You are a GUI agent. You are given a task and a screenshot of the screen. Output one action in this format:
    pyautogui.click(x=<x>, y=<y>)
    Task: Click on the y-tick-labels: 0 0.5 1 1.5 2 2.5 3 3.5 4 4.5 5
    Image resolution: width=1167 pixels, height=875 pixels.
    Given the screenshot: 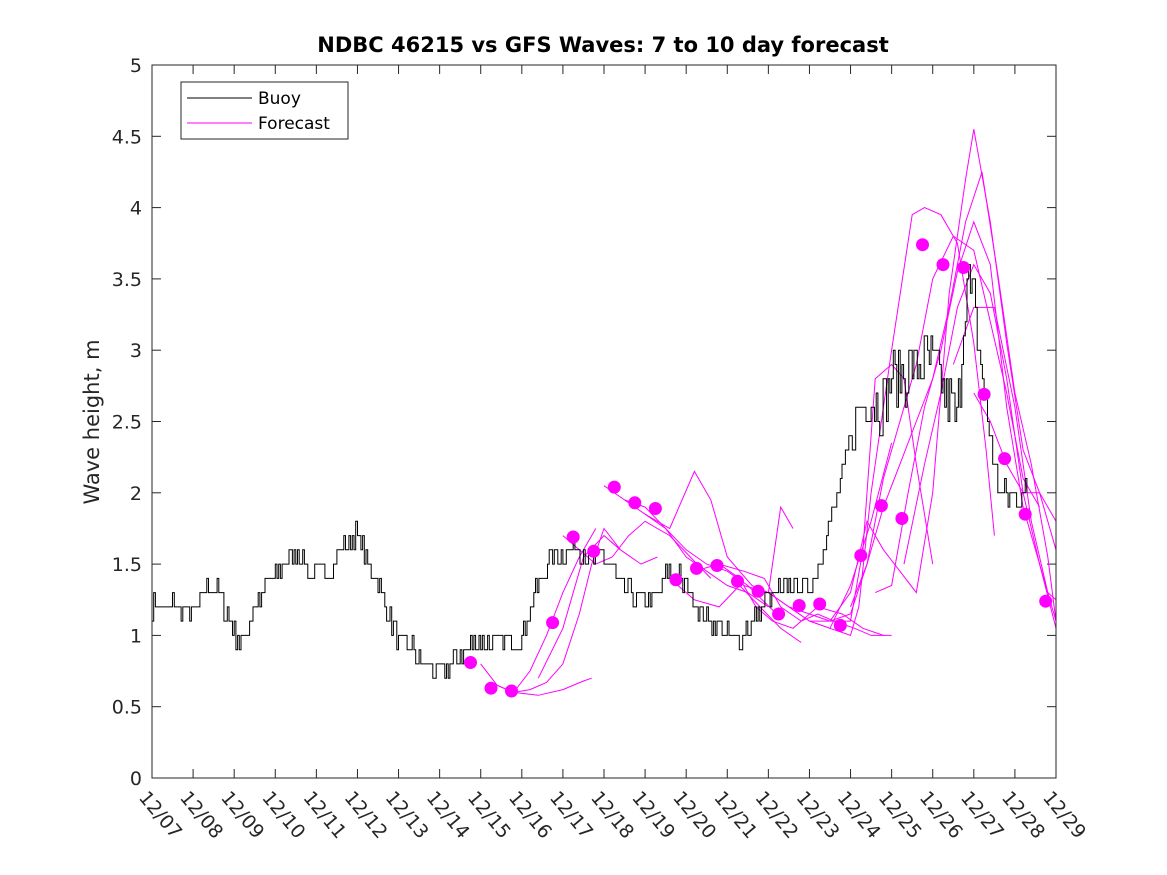 What is the action you would take?
    pyautogui.click(x=127, y=422)
    